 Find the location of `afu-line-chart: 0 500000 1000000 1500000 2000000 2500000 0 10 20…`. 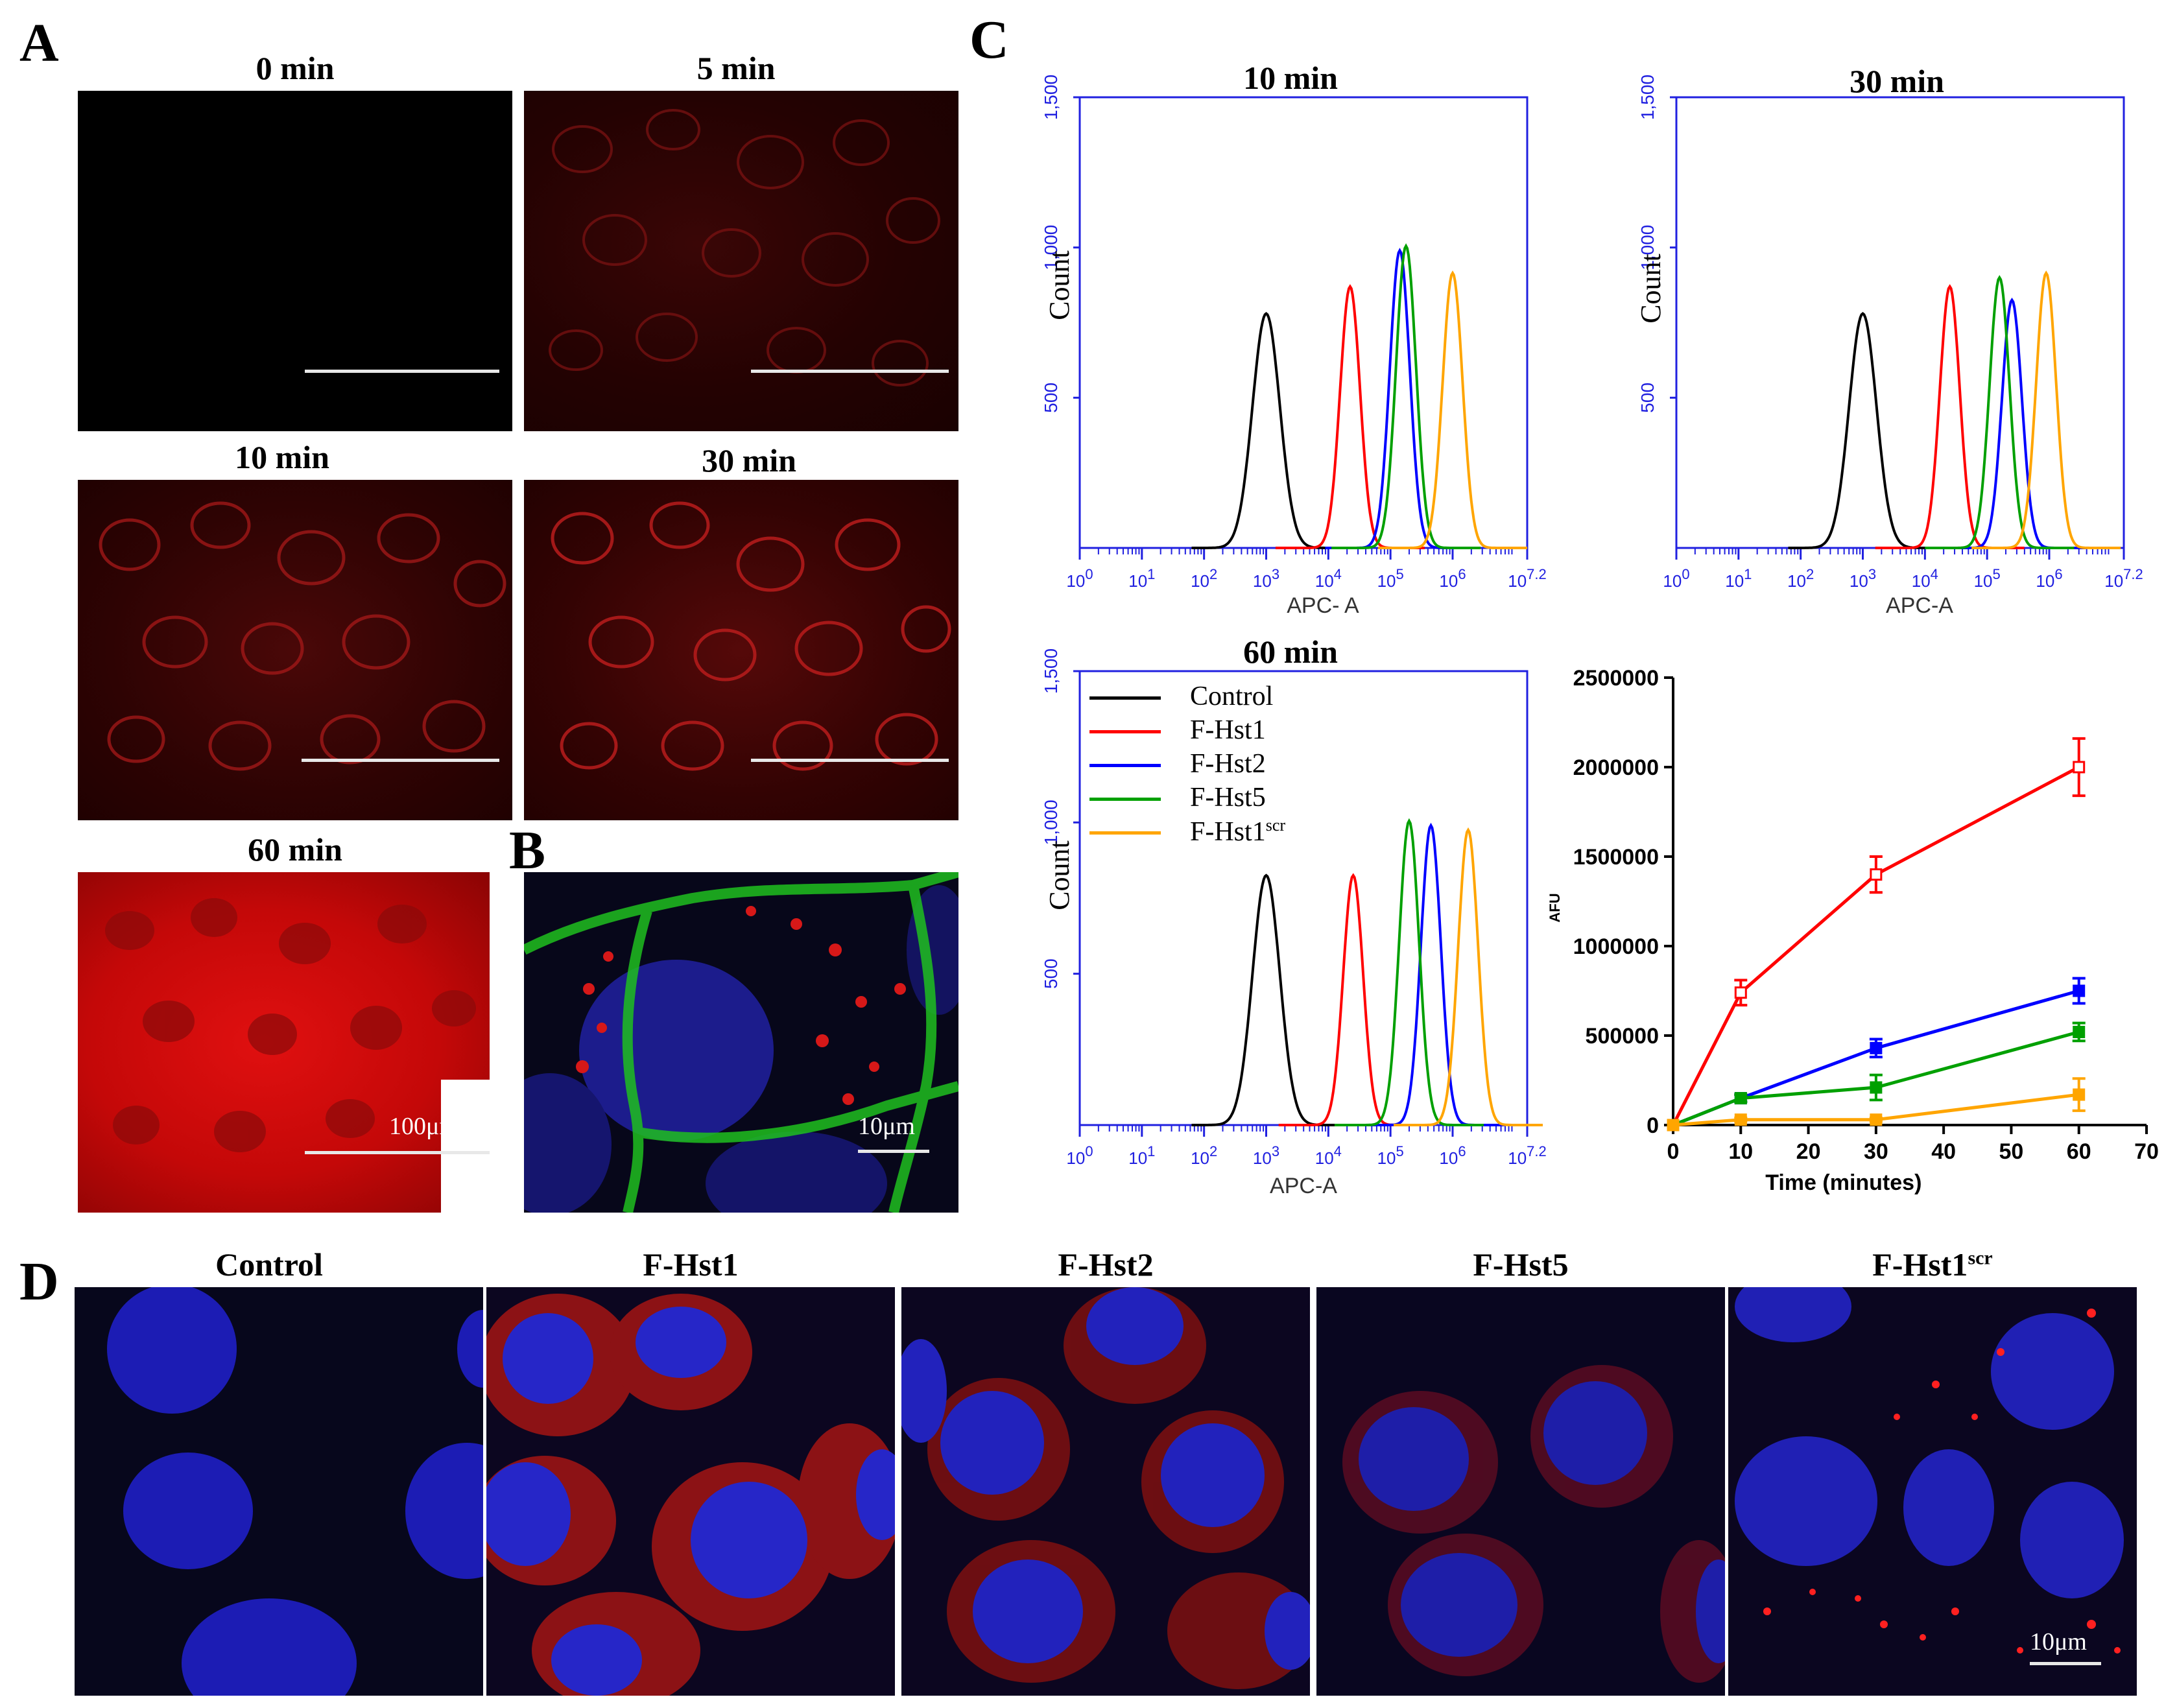

afu-line-chart: 0 500000 1000000 1500000 2000000 2500000 0 10 20… is located at coordinates (1853, 931).